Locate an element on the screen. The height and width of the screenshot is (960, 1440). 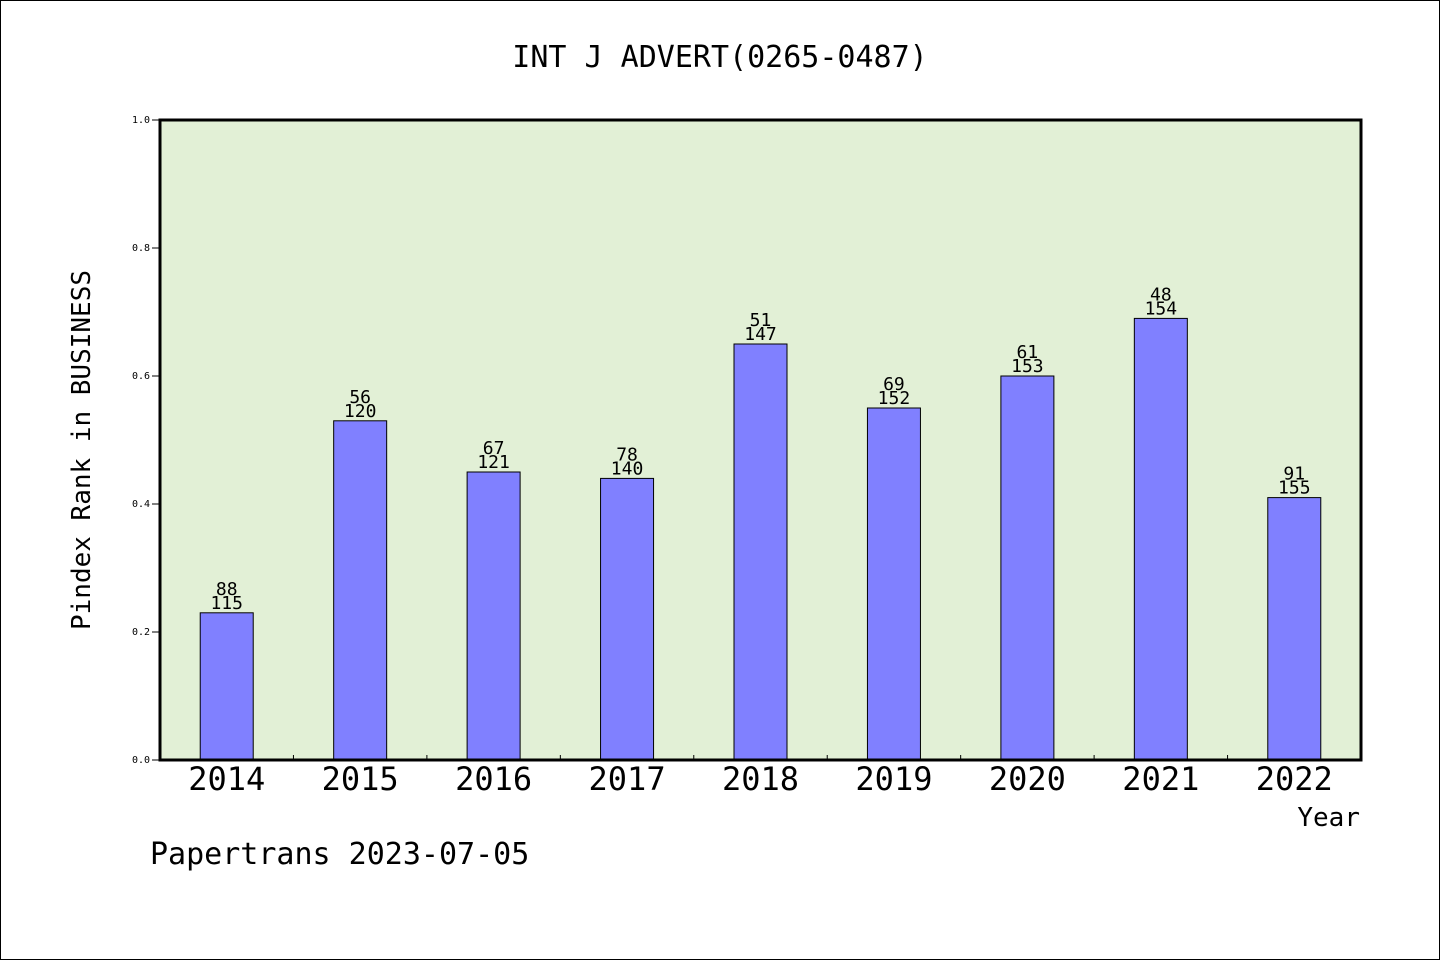
bar-label-bottom: 154 is located at coordinates (1161, 308).